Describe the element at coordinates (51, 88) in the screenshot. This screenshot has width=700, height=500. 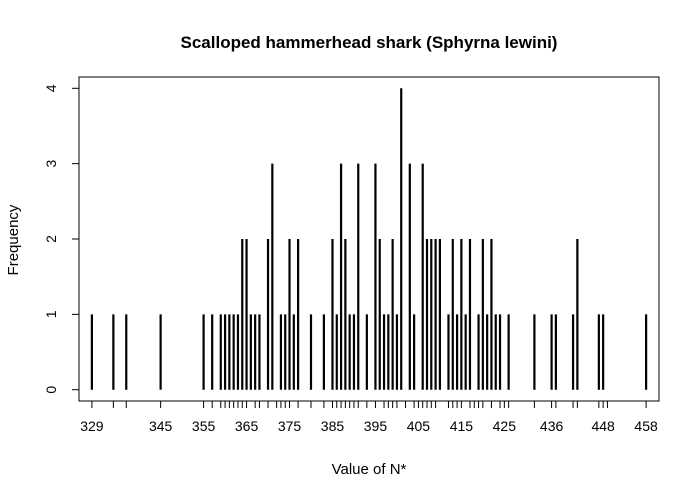
I see `y-tick-label: 4` at that location.